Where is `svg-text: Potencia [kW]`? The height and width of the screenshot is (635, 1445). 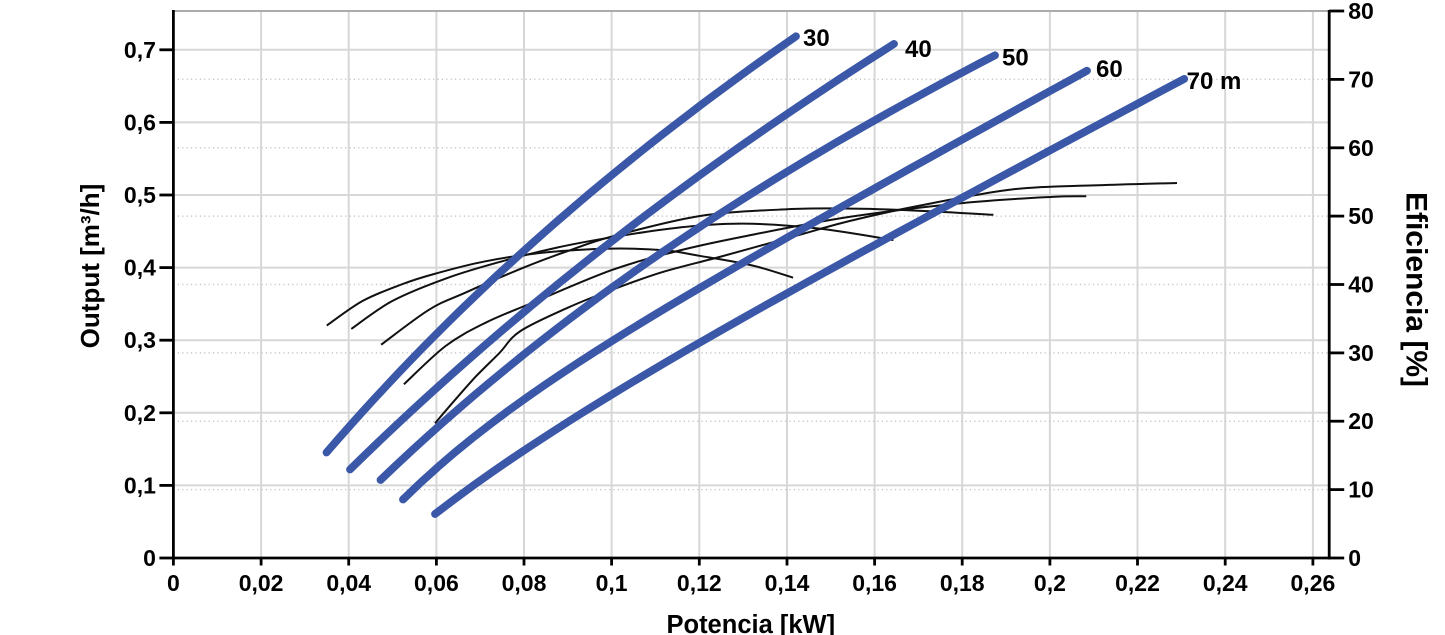
svg-text: Potencia [kW] is located at coordinates (750, 623).